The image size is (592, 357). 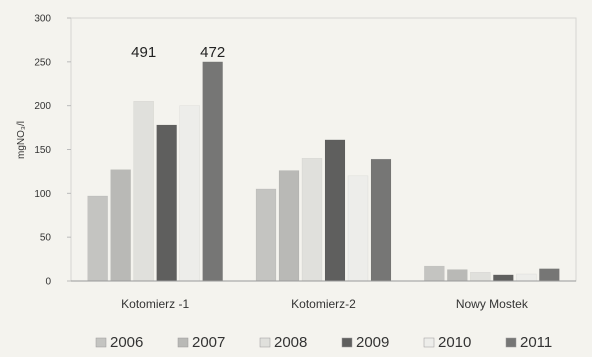 I want to click on y-tick-label: 50, so click(x=46, y=238).